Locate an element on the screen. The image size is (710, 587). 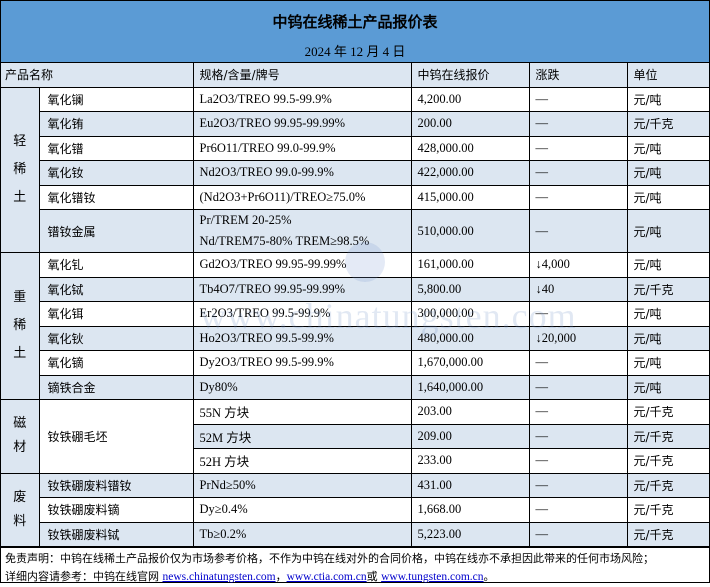
product-name: 氧化镨 is located at coordinates (116, 148).